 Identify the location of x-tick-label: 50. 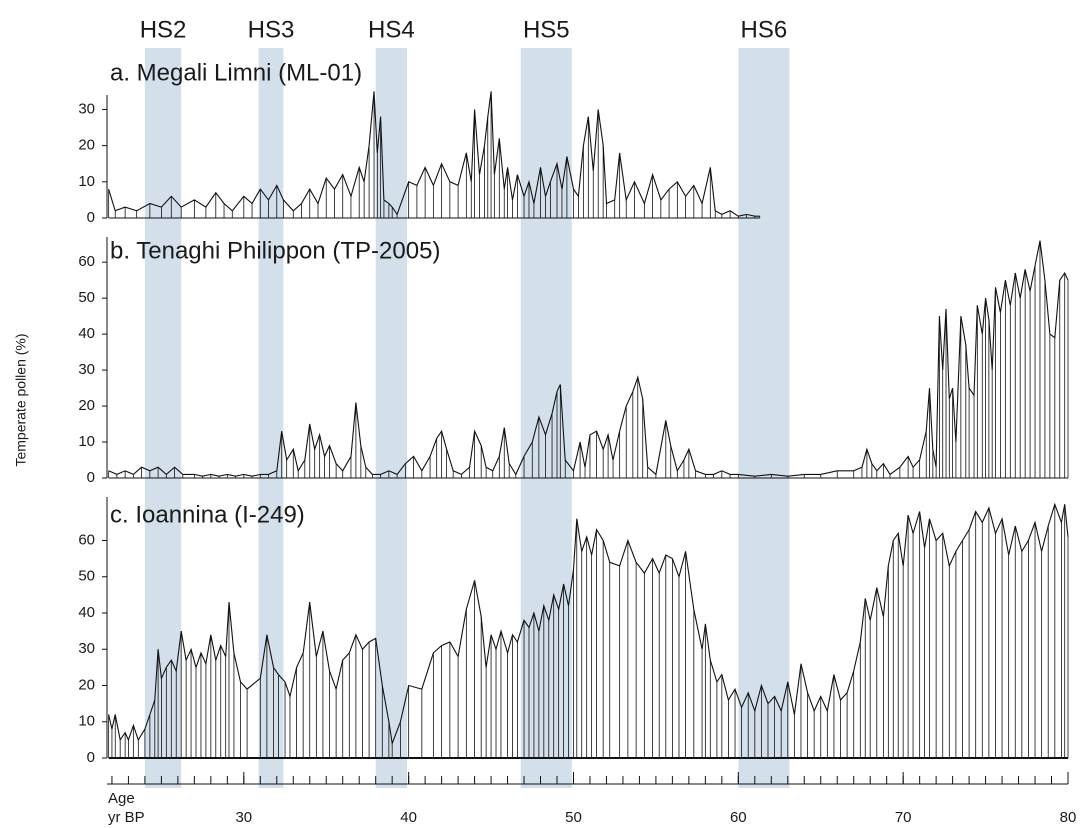
(573, 817).